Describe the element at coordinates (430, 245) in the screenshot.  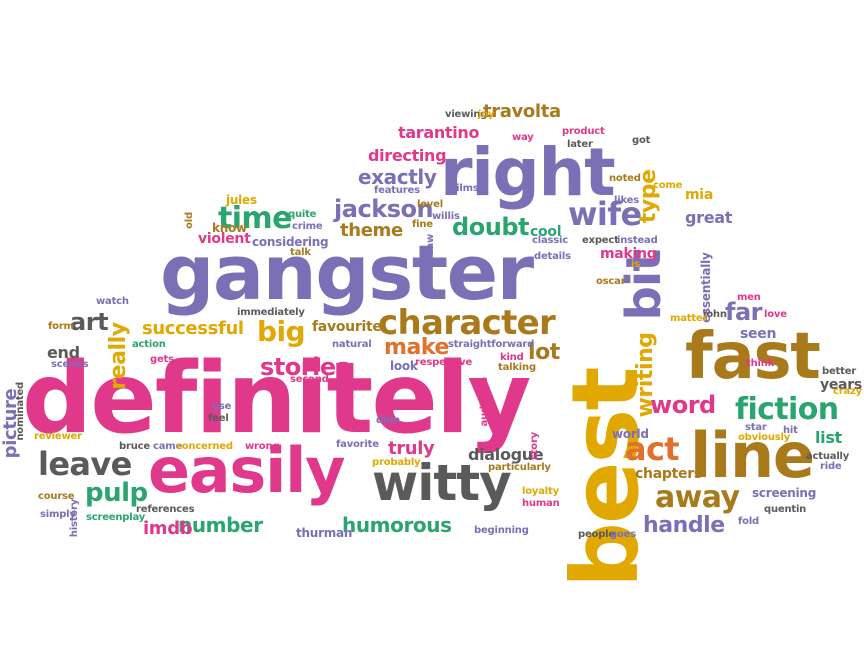
I see `word-saw: saw` at that location.